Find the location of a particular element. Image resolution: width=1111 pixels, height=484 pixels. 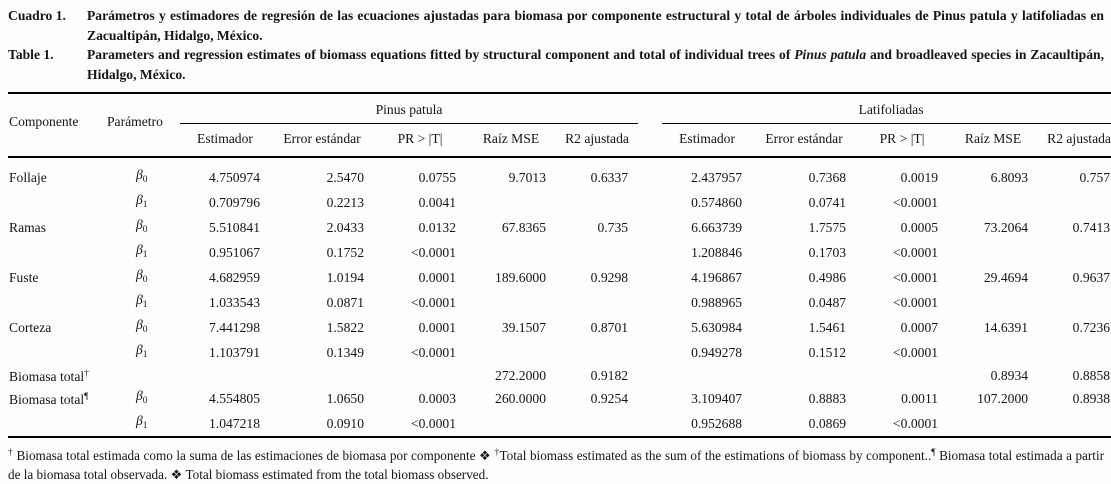

pinus-value-cell: 1.0650 is located at coordinates (345, 398).